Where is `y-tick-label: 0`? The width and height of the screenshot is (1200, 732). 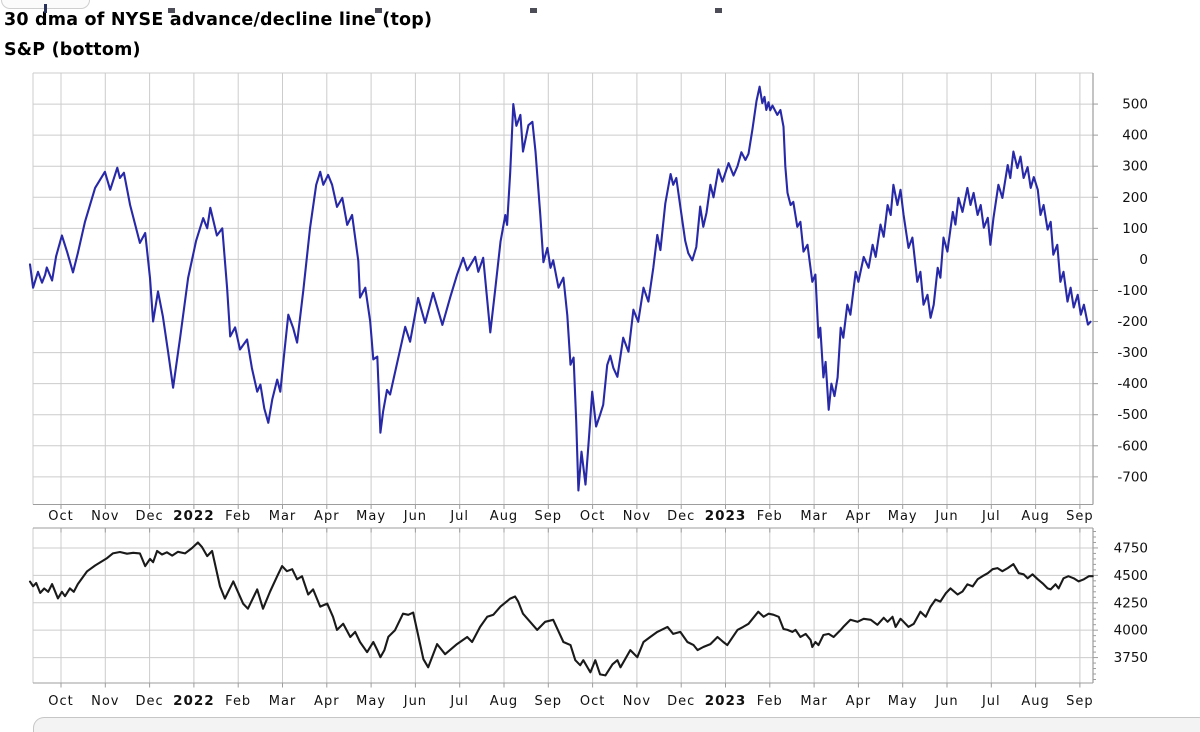 y-tick-label: 0 is located at coordinates (1143, 260).